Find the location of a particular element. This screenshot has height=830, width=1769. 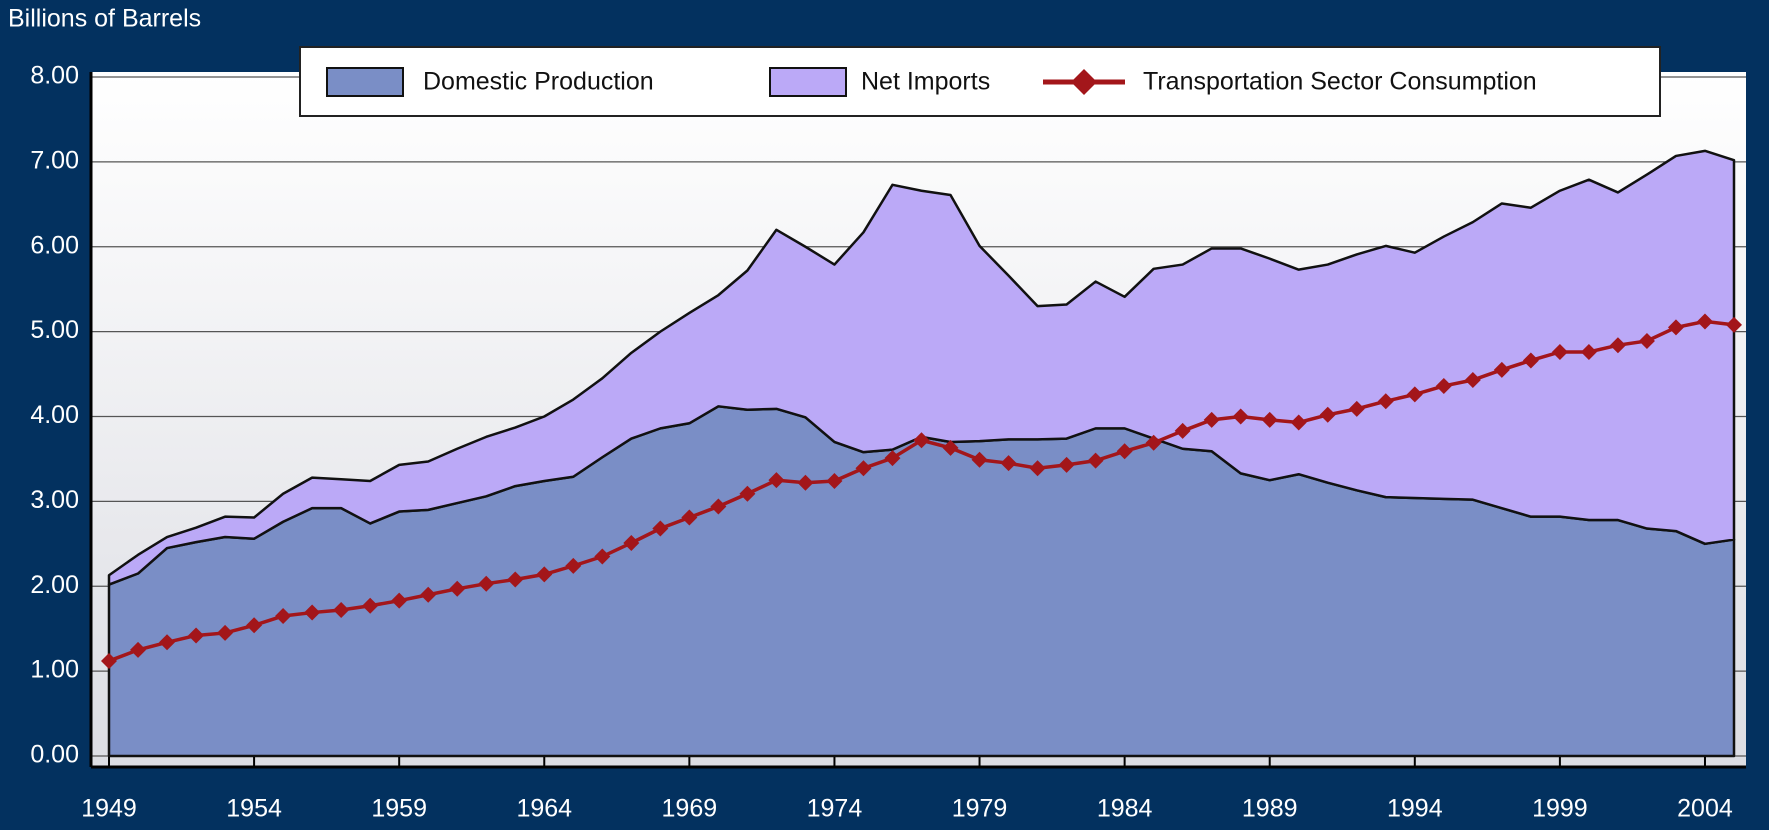

x-tick-label: 1989 is located at coordinates (1270, 809).